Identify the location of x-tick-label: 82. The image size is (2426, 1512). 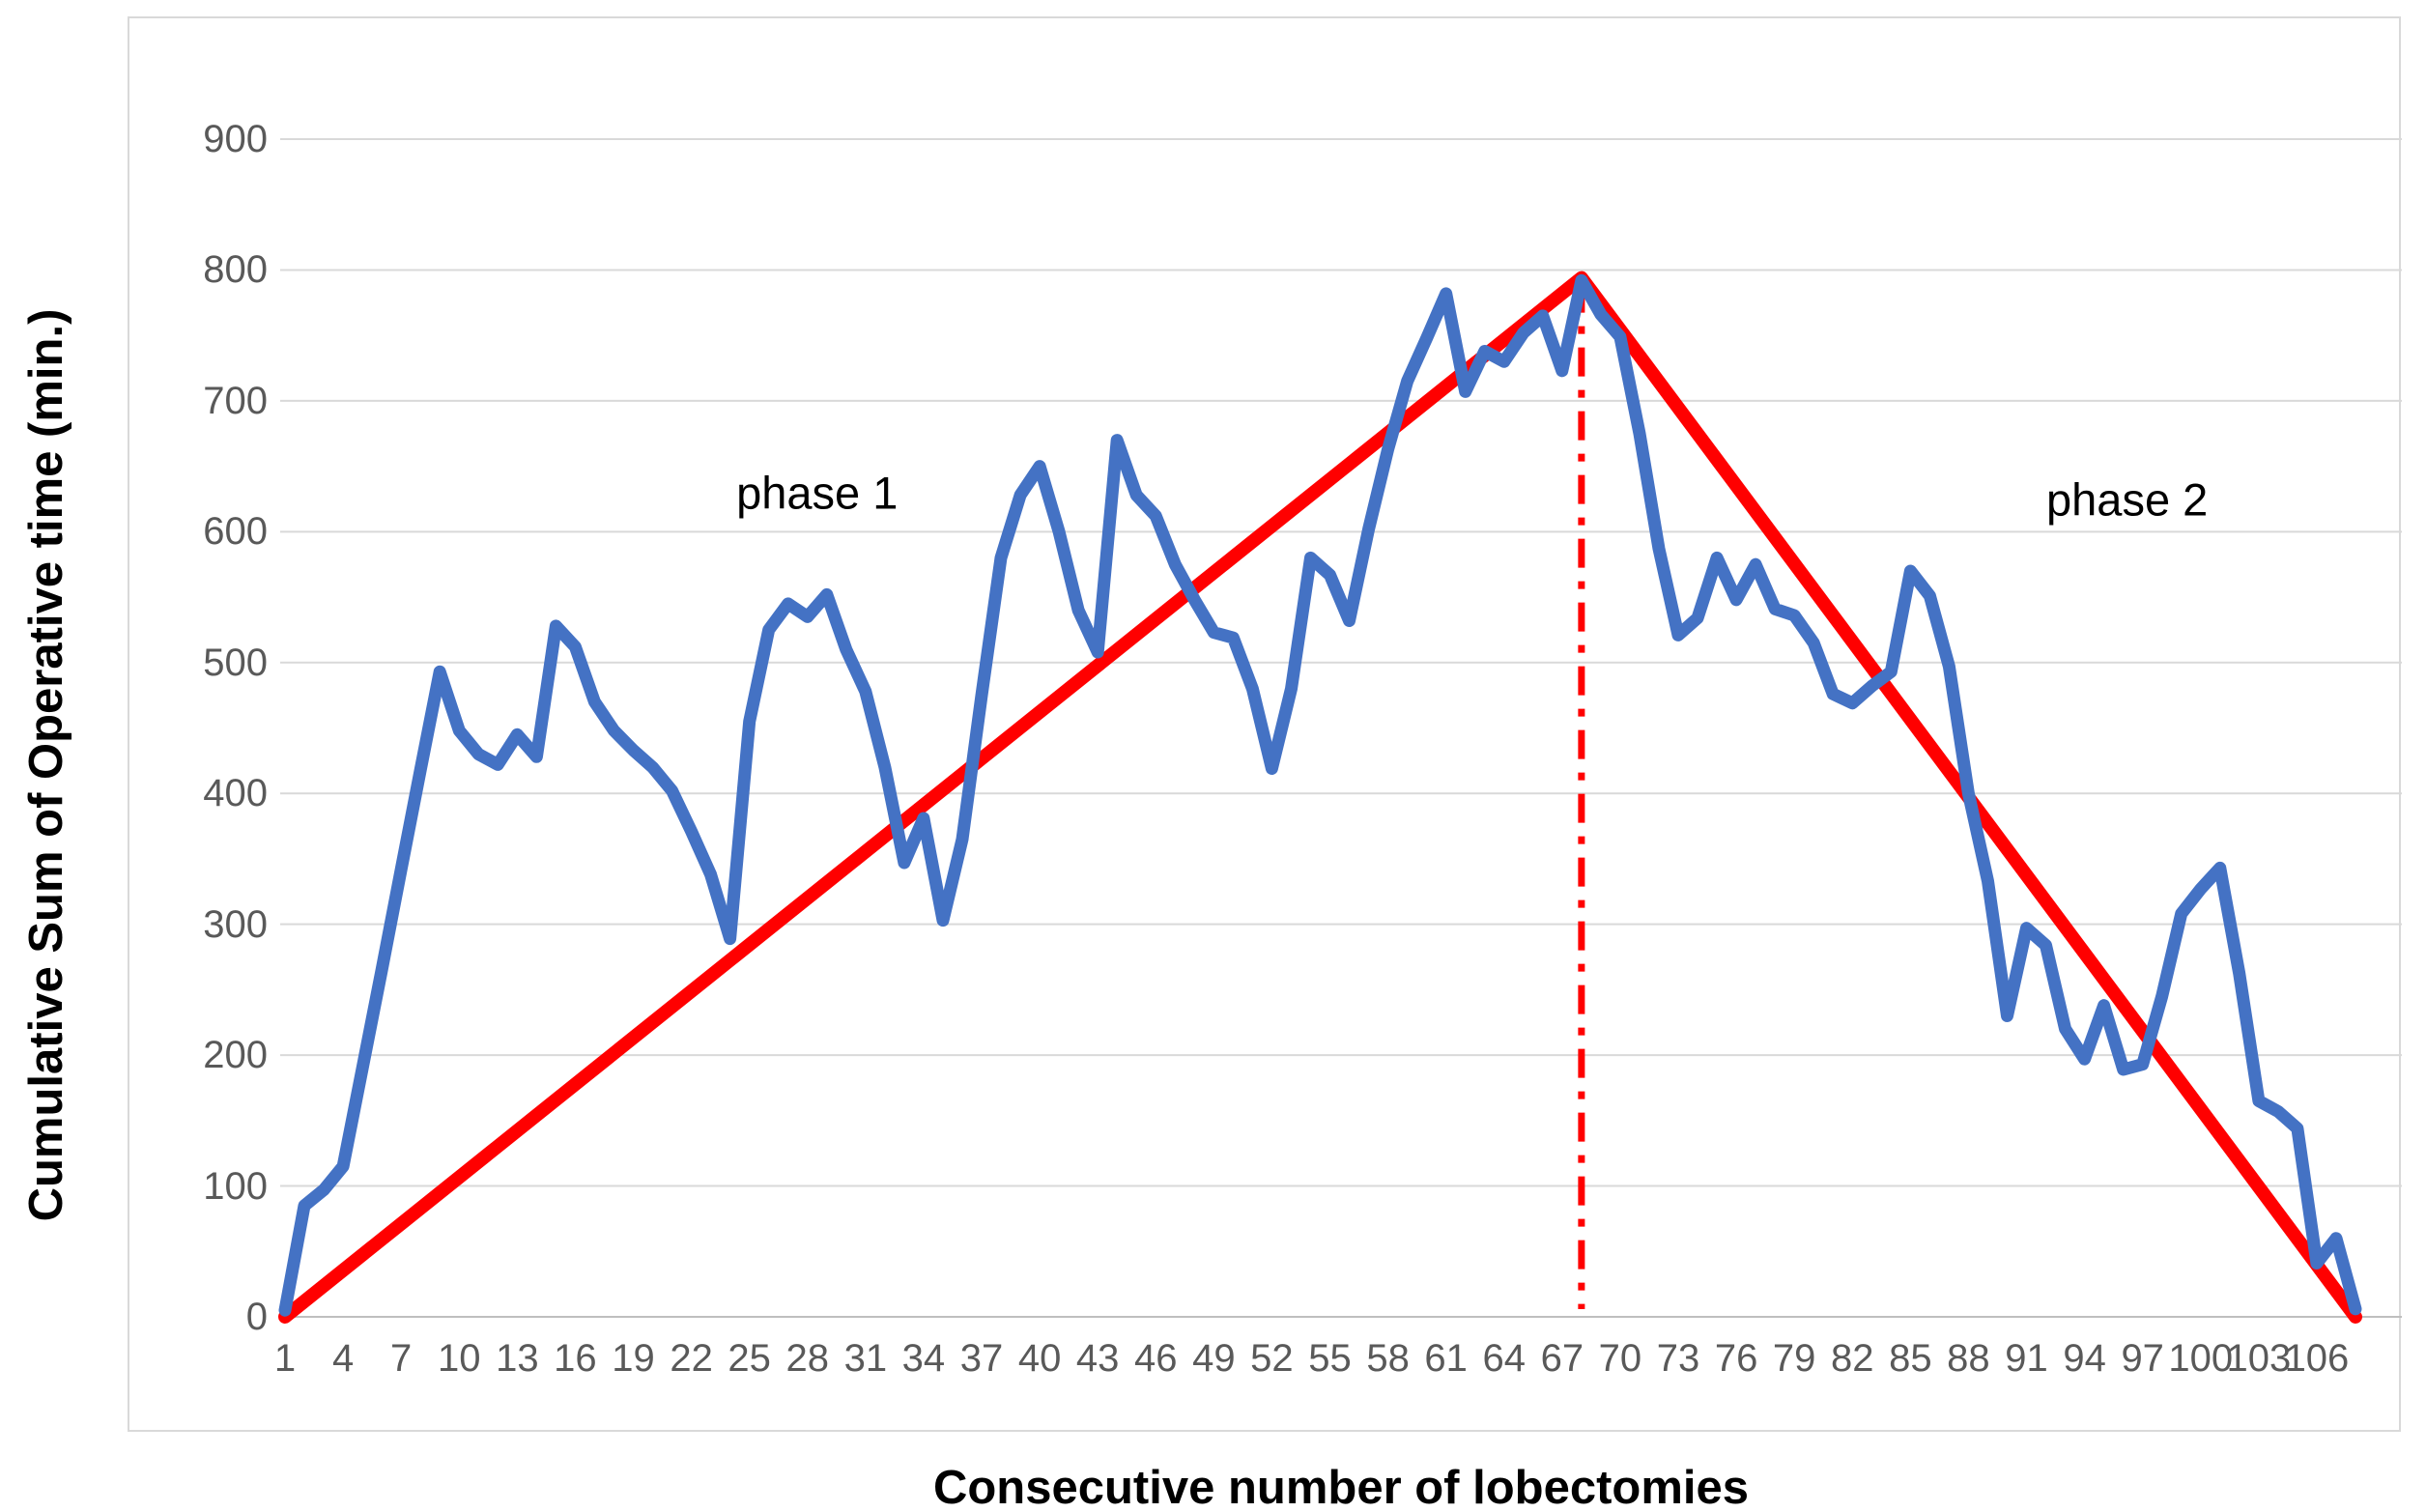
(1852, 1358).